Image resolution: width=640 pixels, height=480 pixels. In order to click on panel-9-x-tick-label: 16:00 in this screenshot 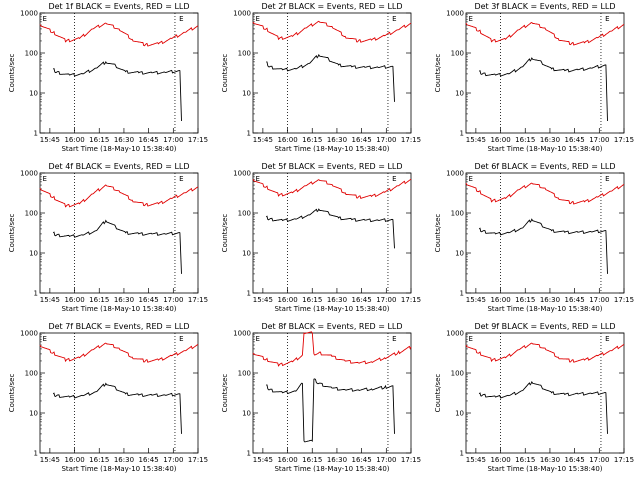, I will do `click(500, 460)`.